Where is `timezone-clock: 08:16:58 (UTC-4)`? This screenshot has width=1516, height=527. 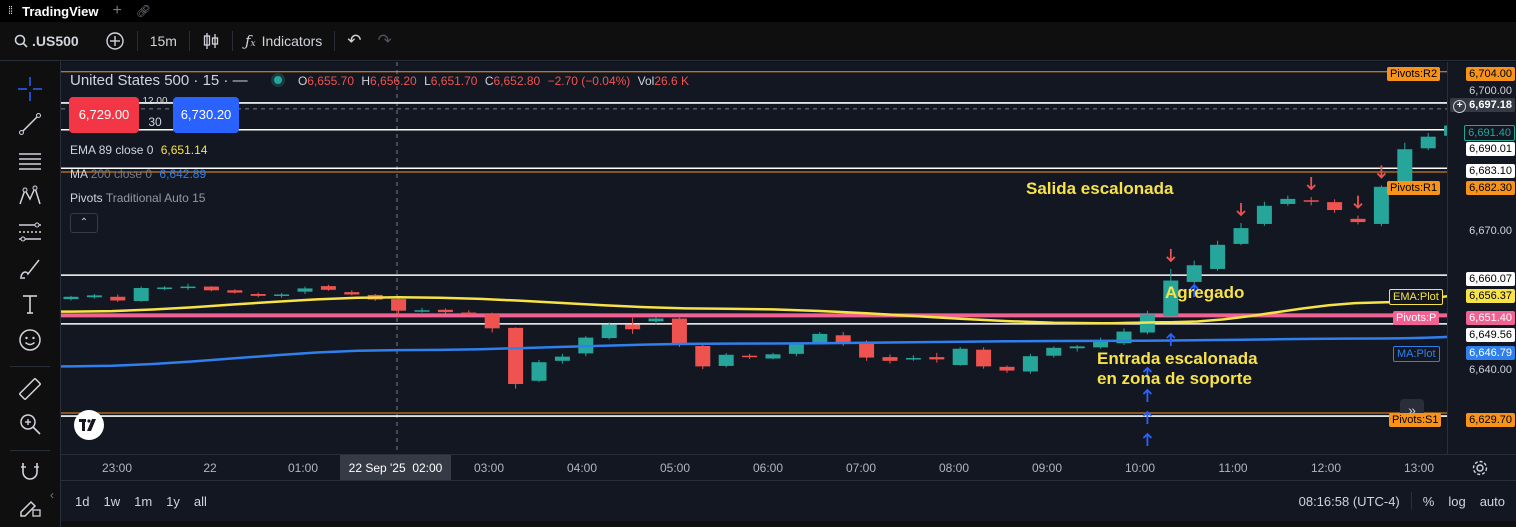
timezone-clock: 08:16:58 (UTC-4) is located at coordinates (1349, 501).